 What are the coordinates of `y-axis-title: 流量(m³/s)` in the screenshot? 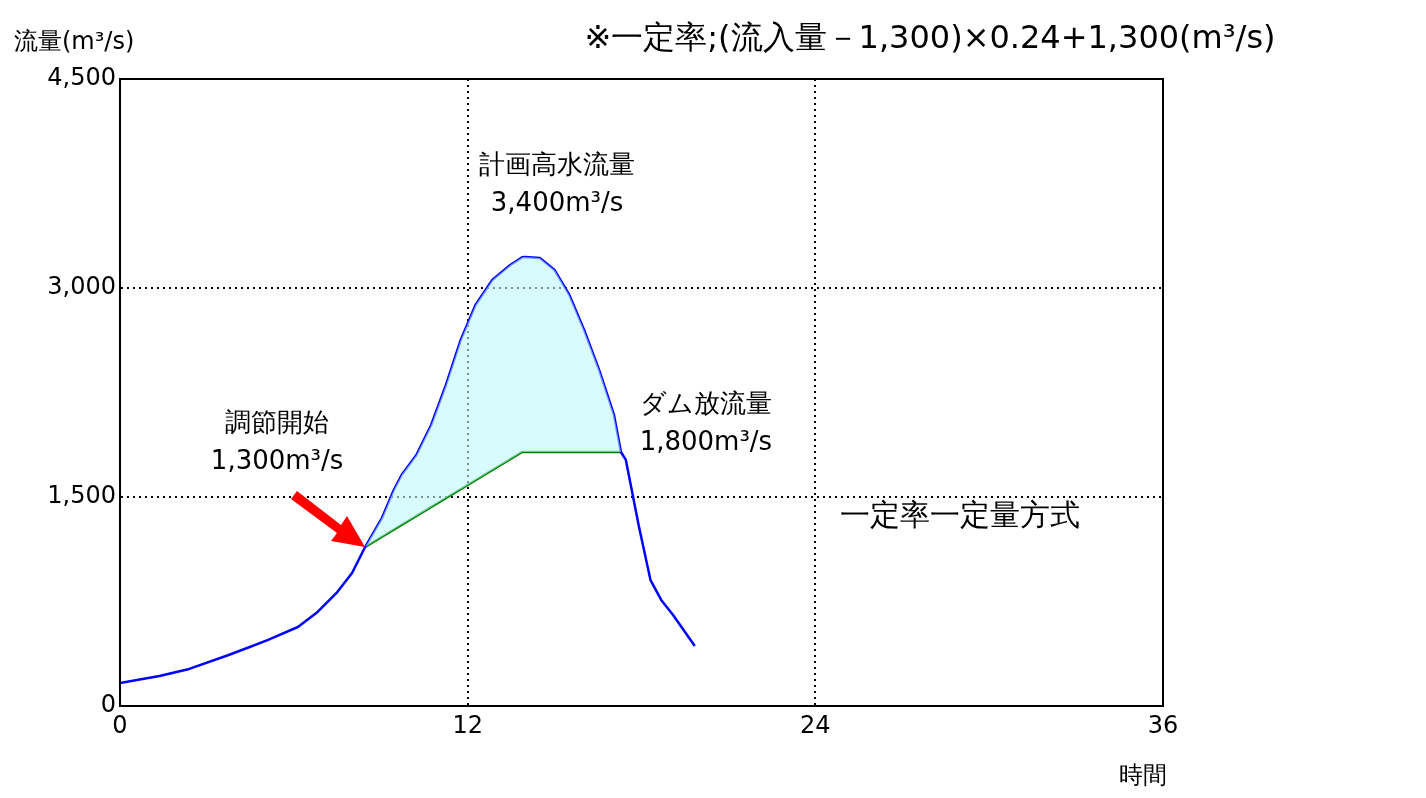 It's located at (74, 41).